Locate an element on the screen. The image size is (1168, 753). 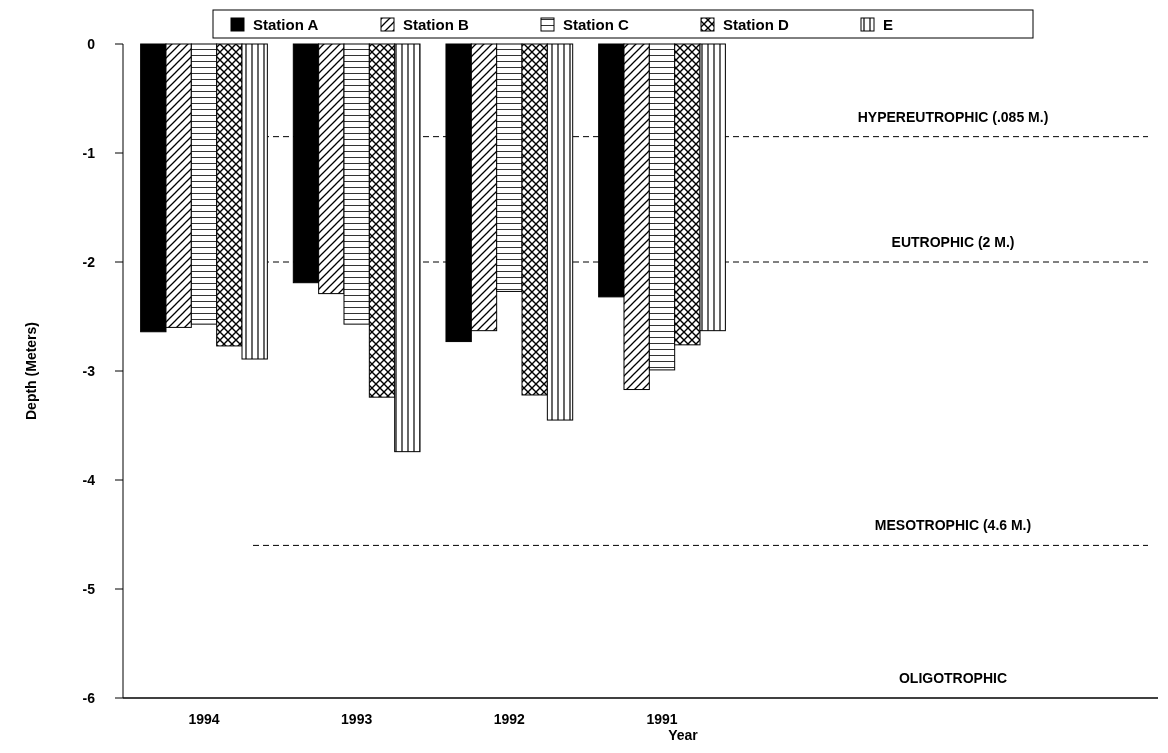
ref-line-label: MESOTROPHIC (4.6 M.) is located at coordinates (953, 525).